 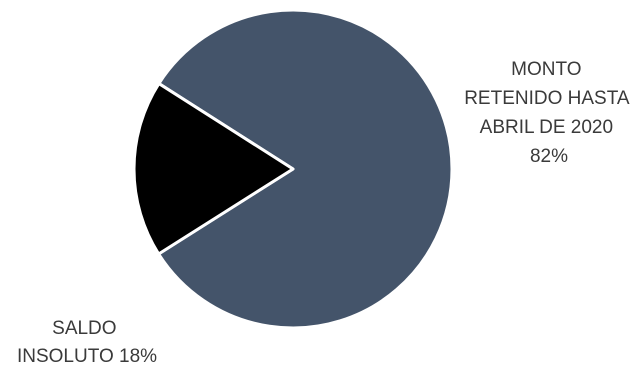 What do you see at coordinates (546, 69) in the screenshot?
I see `slice-label-line: MONTO` at bounding box center [546, 69].